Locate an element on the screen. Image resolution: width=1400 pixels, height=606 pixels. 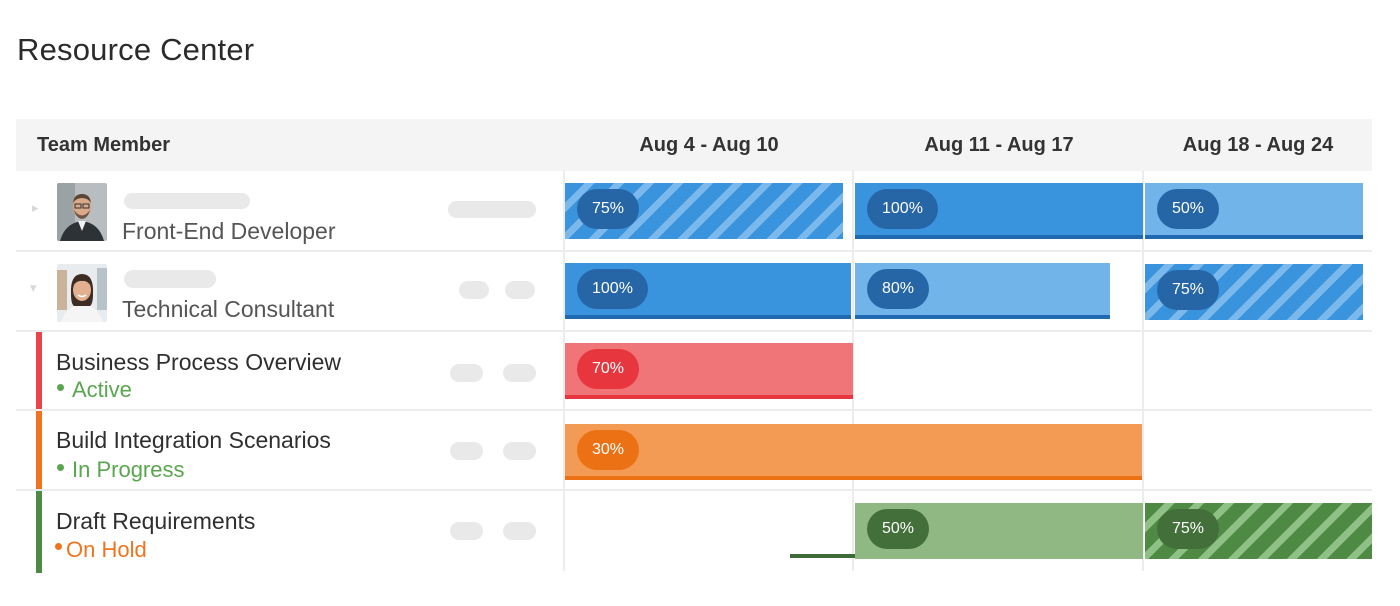
task-name: Build Integration Scenarios is located at coordinates (193, 440).